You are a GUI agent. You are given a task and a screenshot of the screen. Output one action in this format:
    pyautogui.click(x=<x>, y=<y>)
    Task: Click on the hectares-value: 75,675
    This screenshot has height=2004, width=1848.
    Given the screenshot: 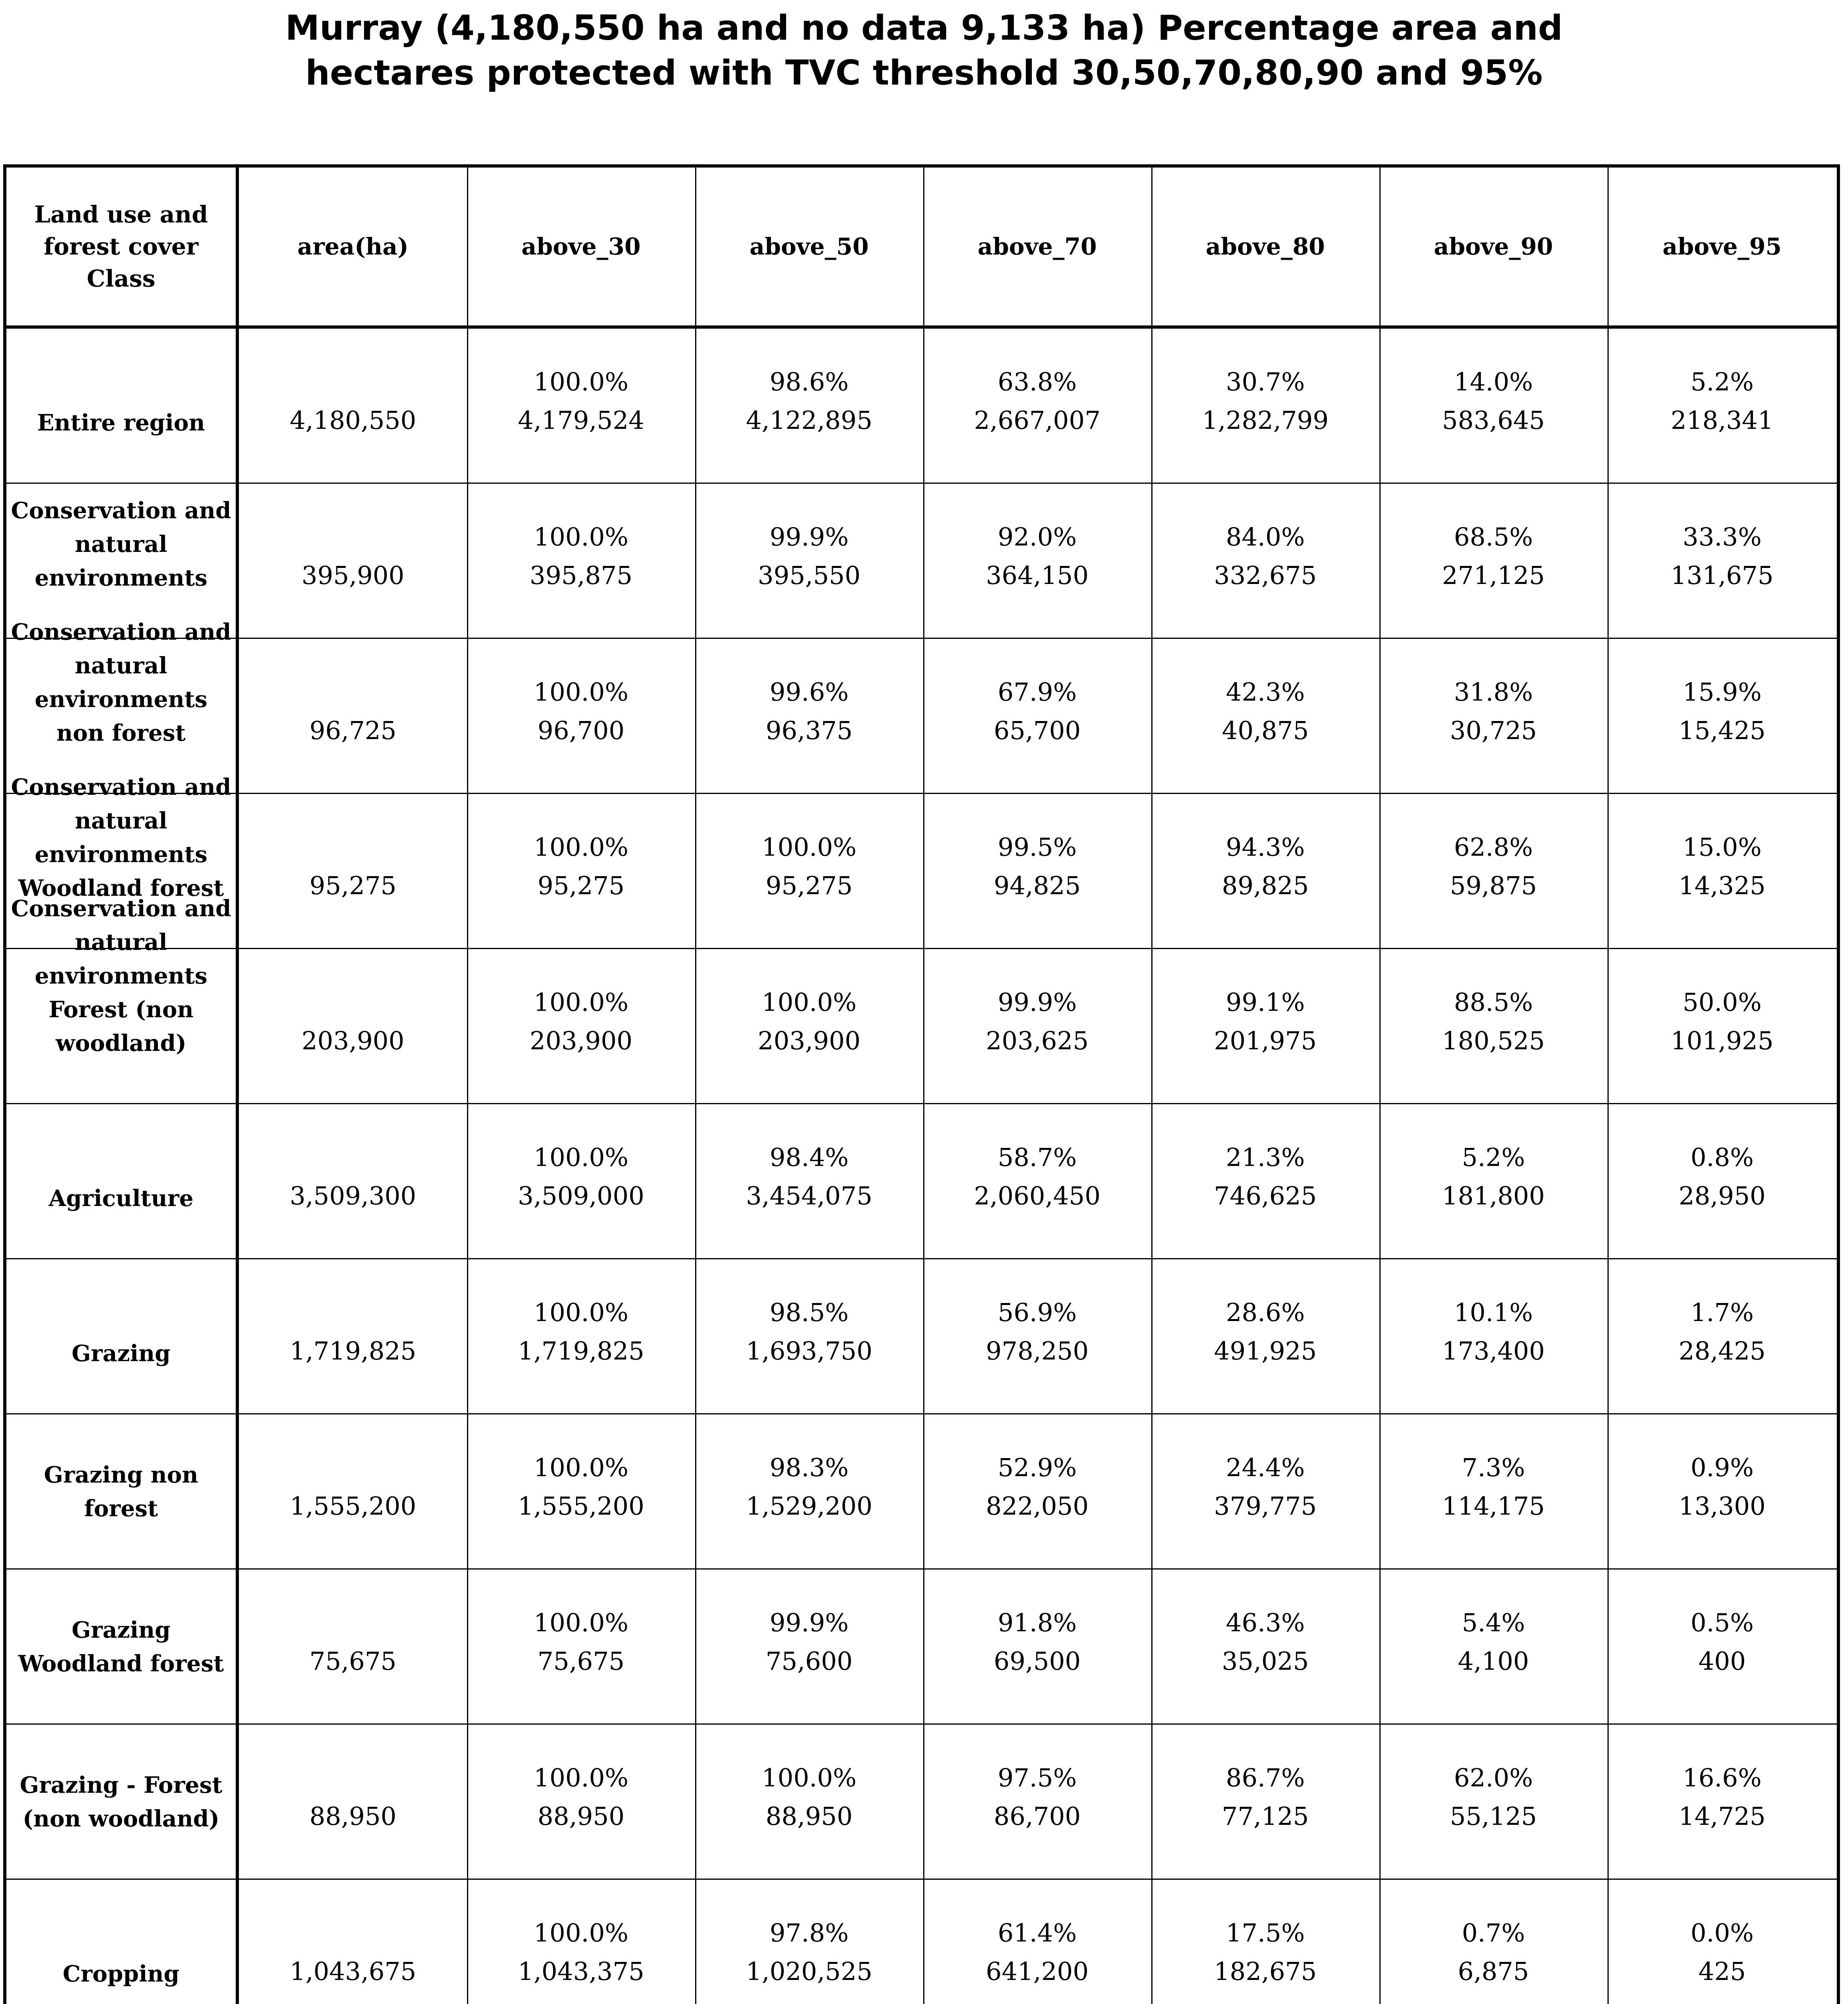 What is the action you would take?
    pyautogui.click(x=581, y=1661)
    